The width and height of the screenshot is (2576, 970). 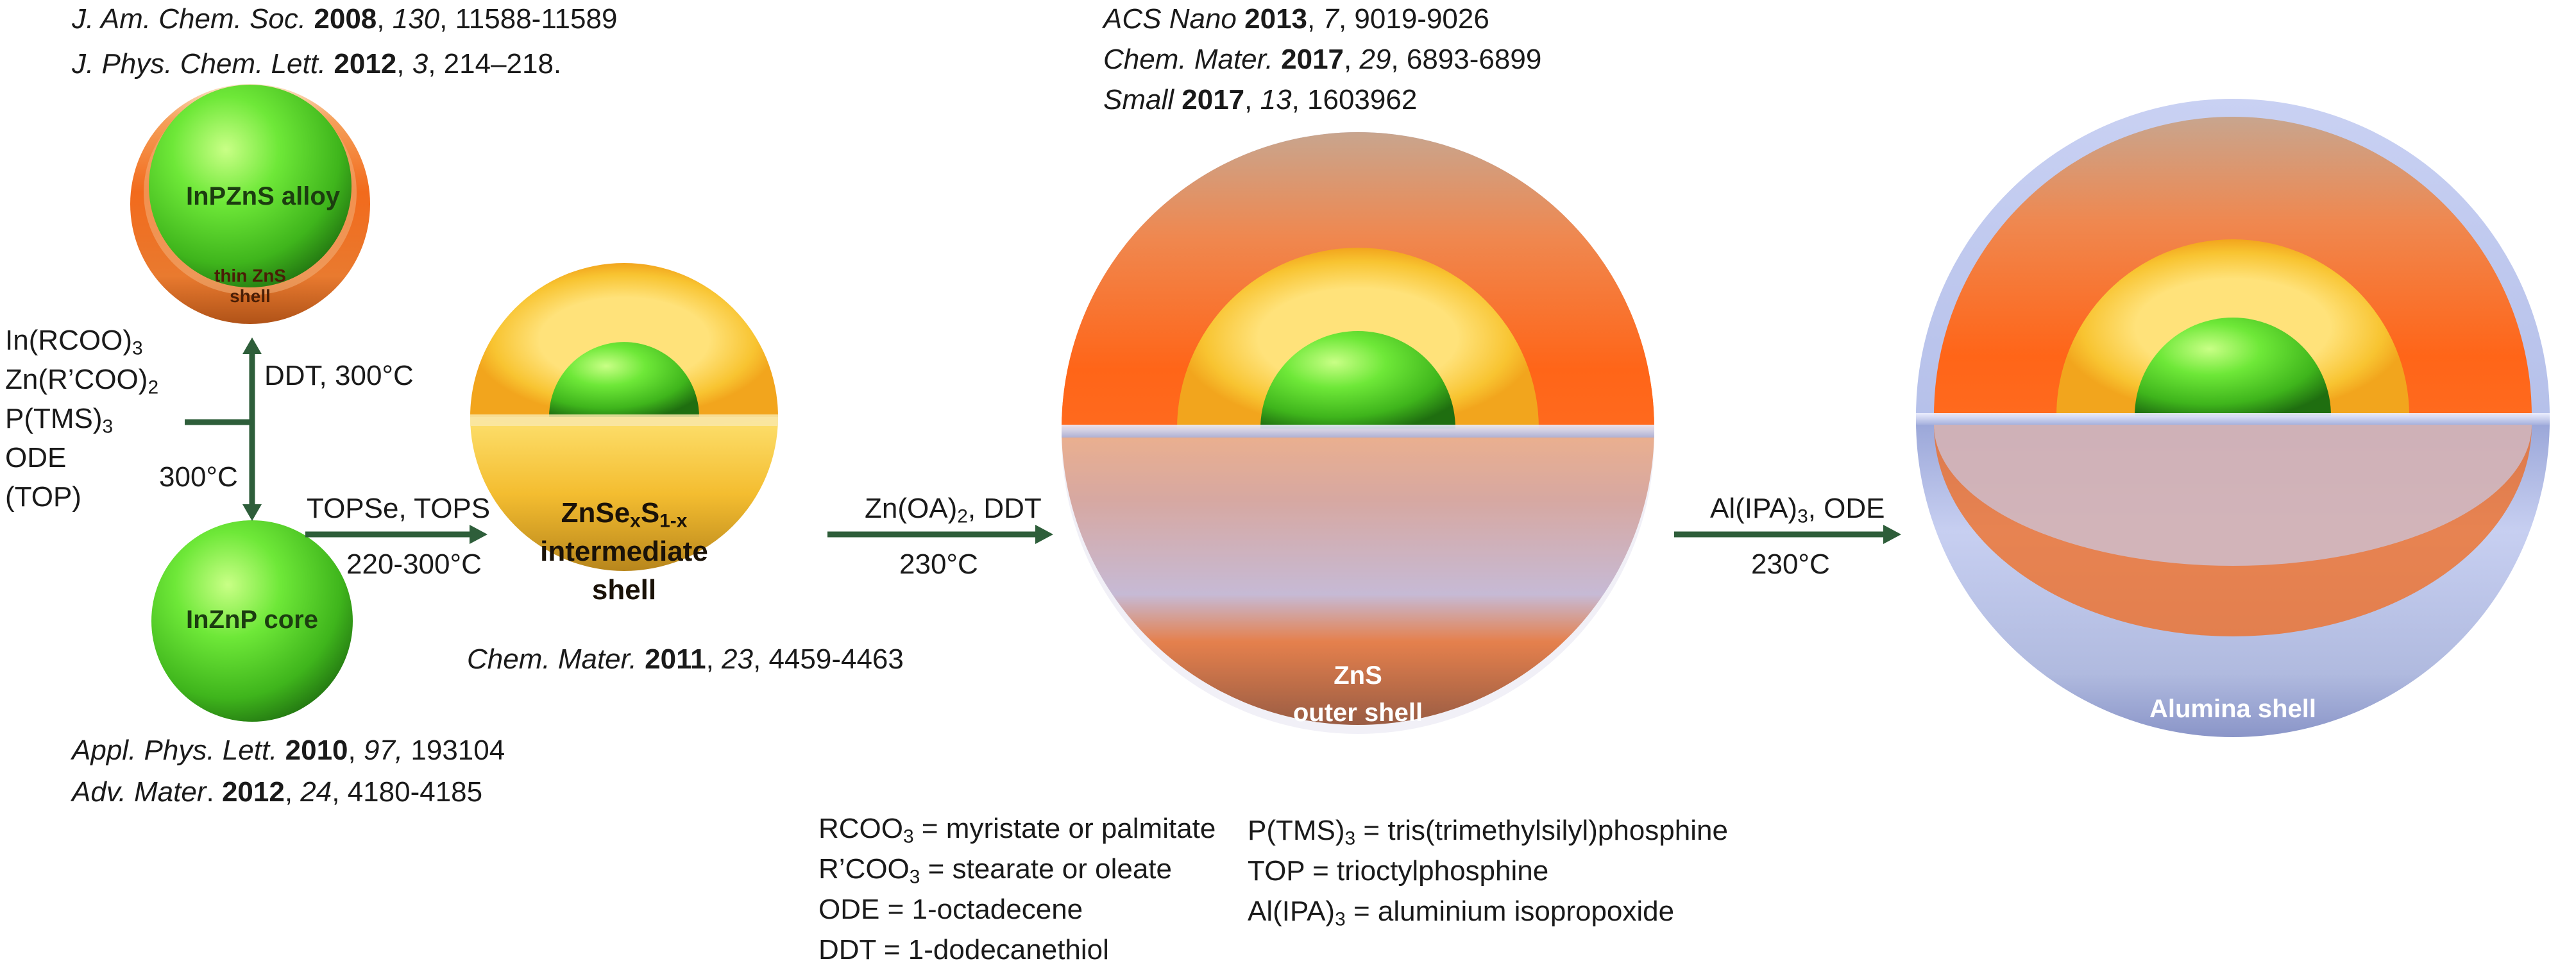 I want to click on reference-jacs-2008: J. Am. Chem. Soc. 2008, 130, 11588-11589, so click(x=345, y=19).